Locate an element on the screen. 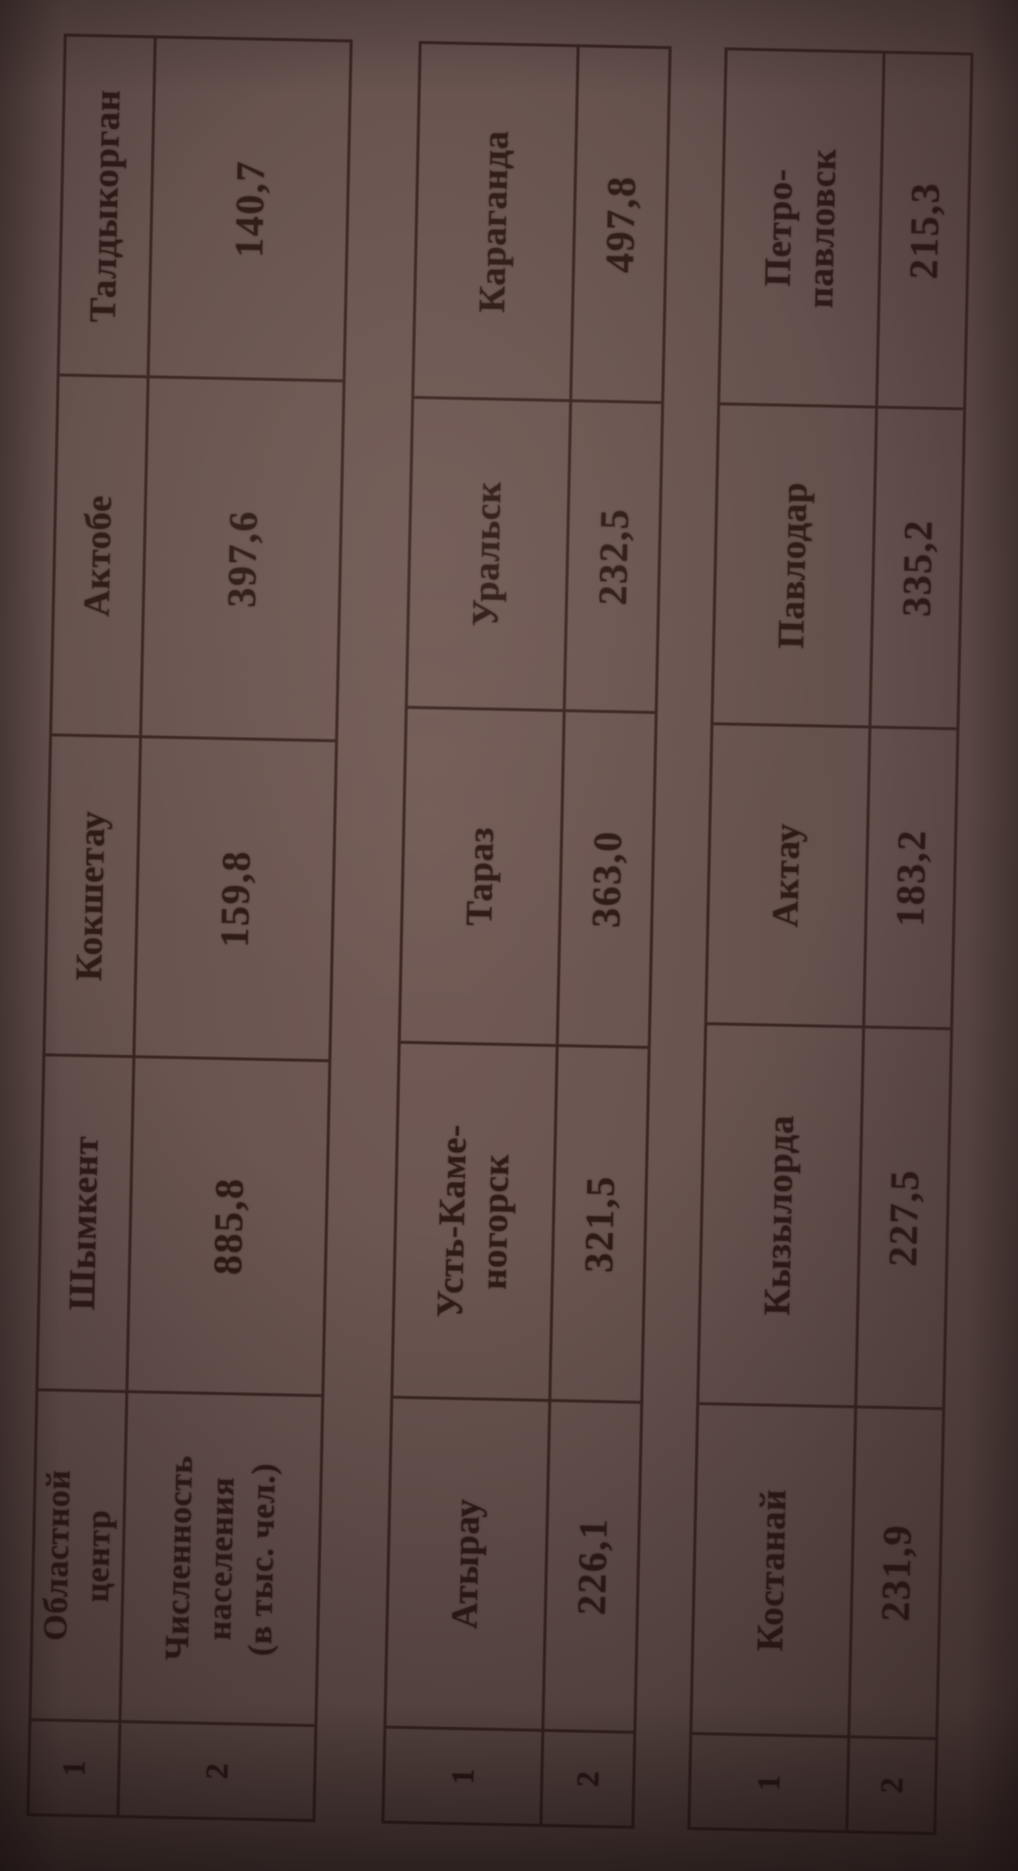  population-value-cell: 885,8 is located at coordinates (228, 1226).